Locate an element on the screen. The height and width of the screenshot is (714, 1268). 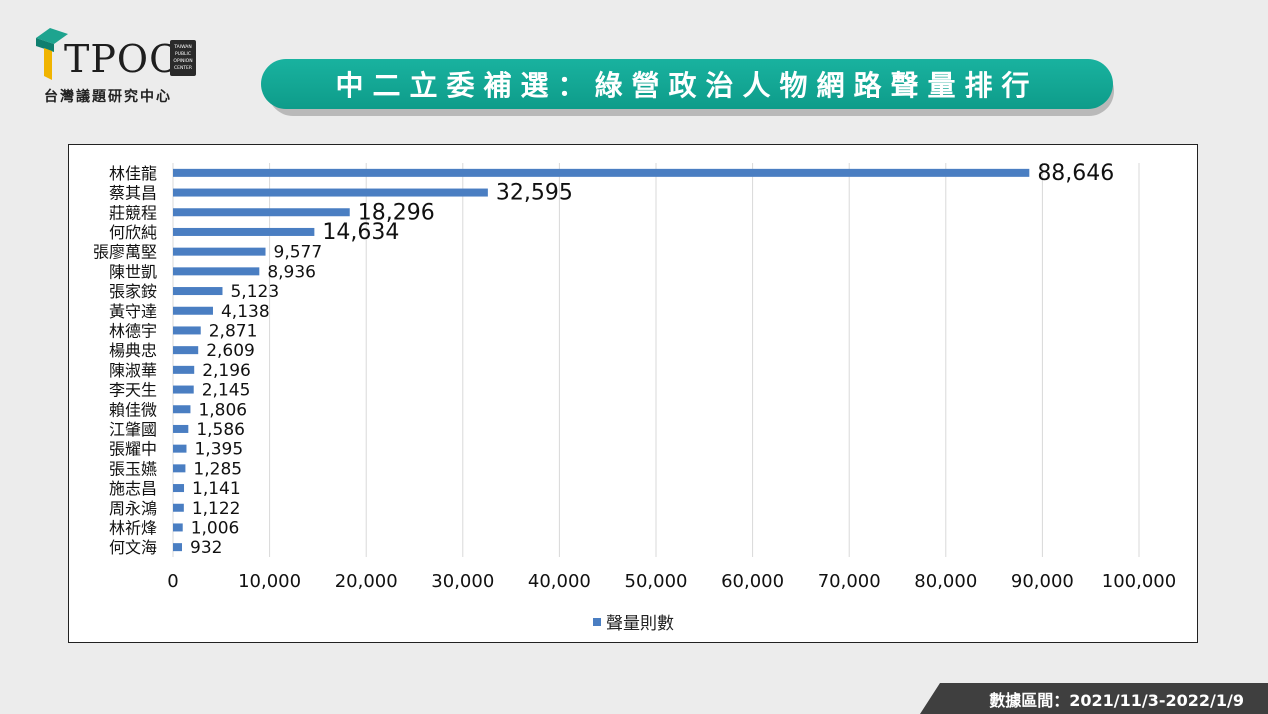
seal-line-4: CENTER is located at coordinates (183, 68).